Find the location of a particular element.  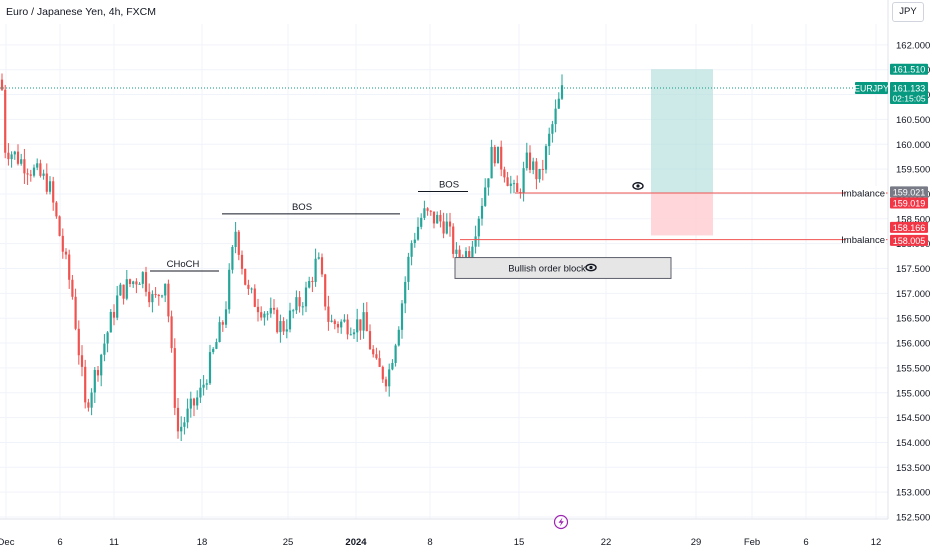

x-tick-label: 15 is located at coordinates (519, 542).